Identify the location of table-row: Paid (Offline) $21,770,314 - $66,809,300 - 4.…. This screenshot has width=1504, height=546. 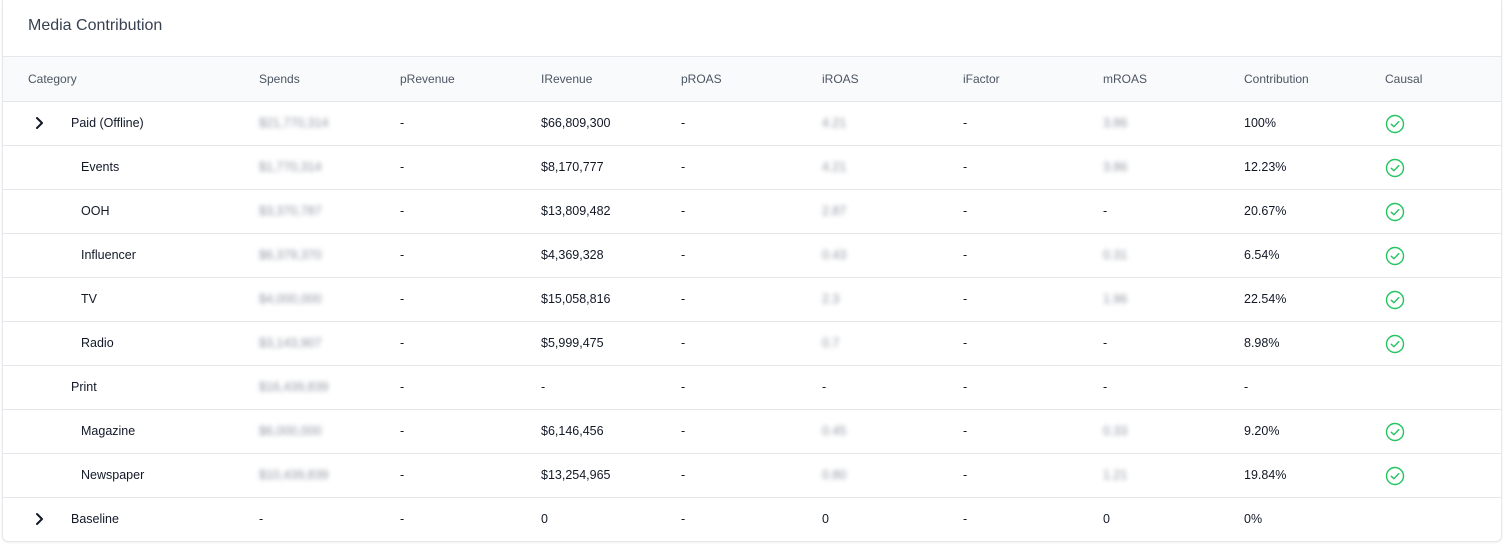
(752, 123).